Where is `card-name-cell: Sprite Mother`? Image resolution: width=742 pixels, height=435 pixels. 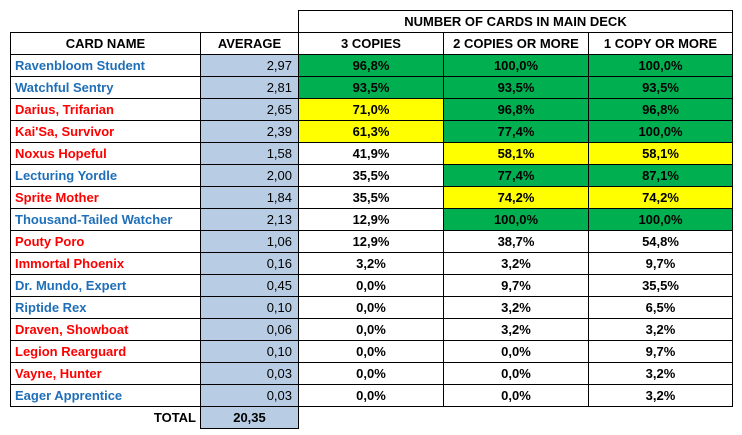 card-name-cell: Sprite Mother is located at coordinates (105, 197).